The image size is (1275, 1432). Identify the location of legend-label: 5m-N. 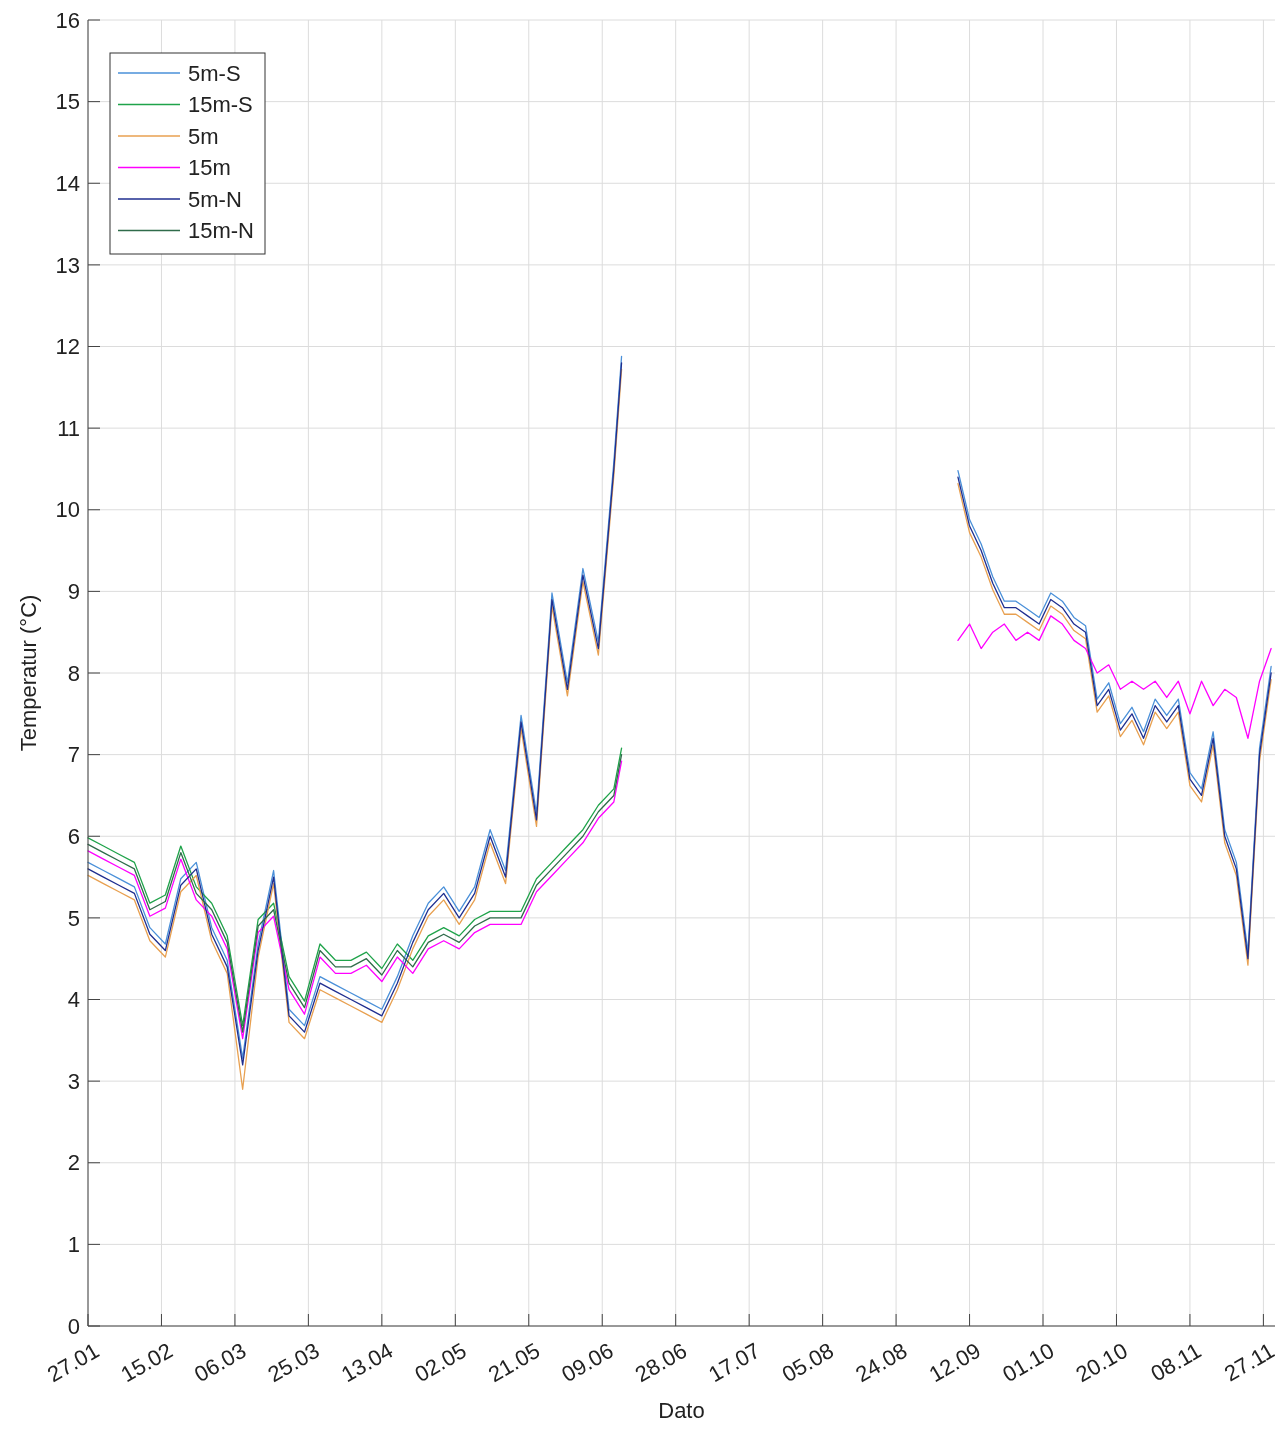
(215, 199).